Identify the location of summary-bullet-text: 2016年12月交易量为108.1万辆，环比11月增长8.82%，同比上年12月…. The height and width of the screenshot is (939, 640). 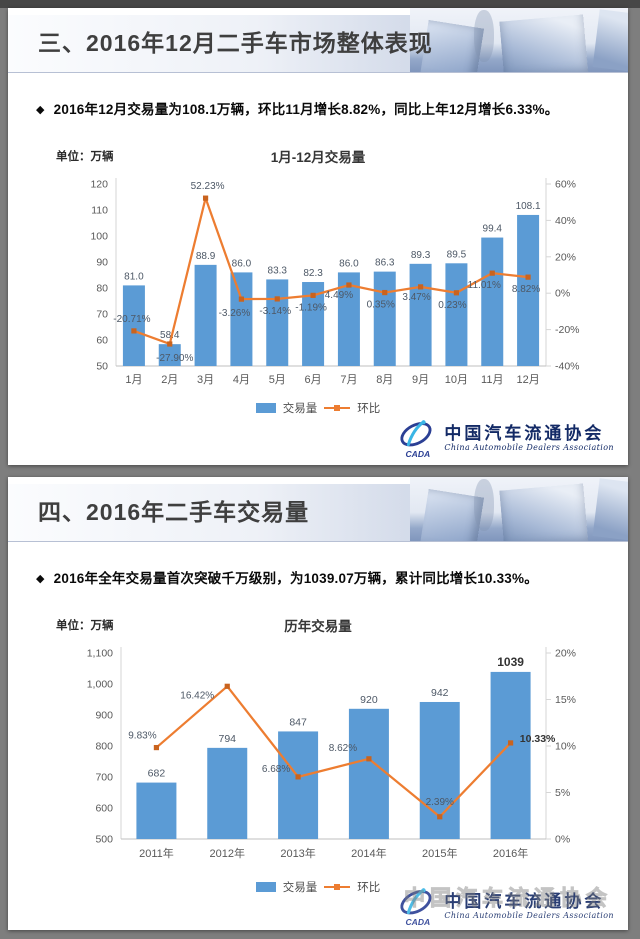
(306, 109).